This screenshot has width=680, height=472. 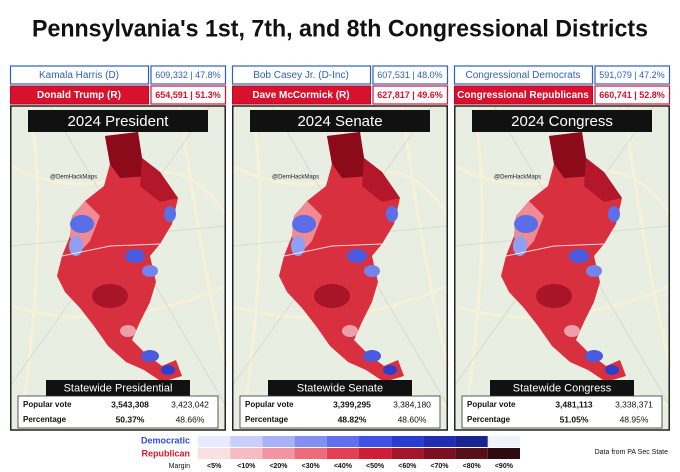 What do you see at coordinates (190, 419) in the screenshot?
I see `rep-statewide: 48.66%` at bounding box center [190, 419].